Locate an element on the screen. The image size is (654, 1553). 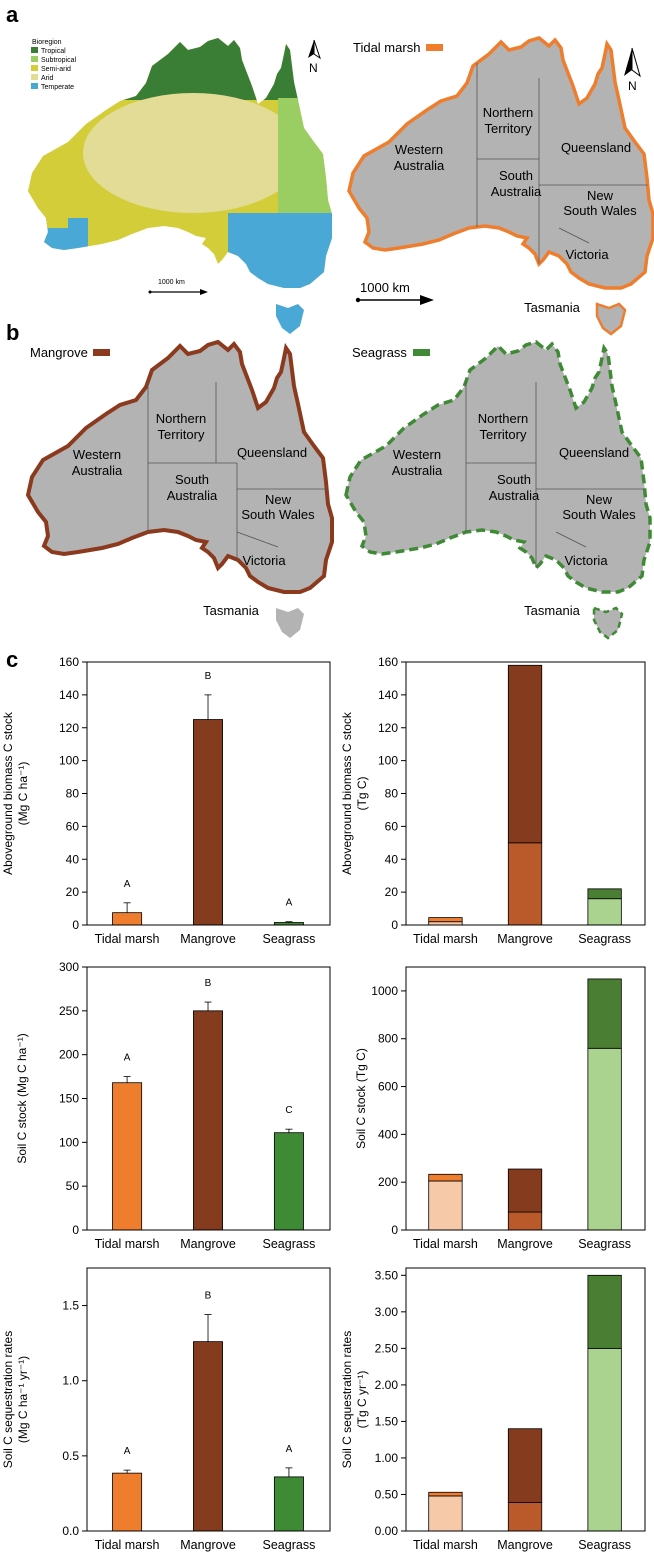
y-axis-label: (Mg C ha⁻¹ yr⁻¹) is located at coordinates (23, 1399).